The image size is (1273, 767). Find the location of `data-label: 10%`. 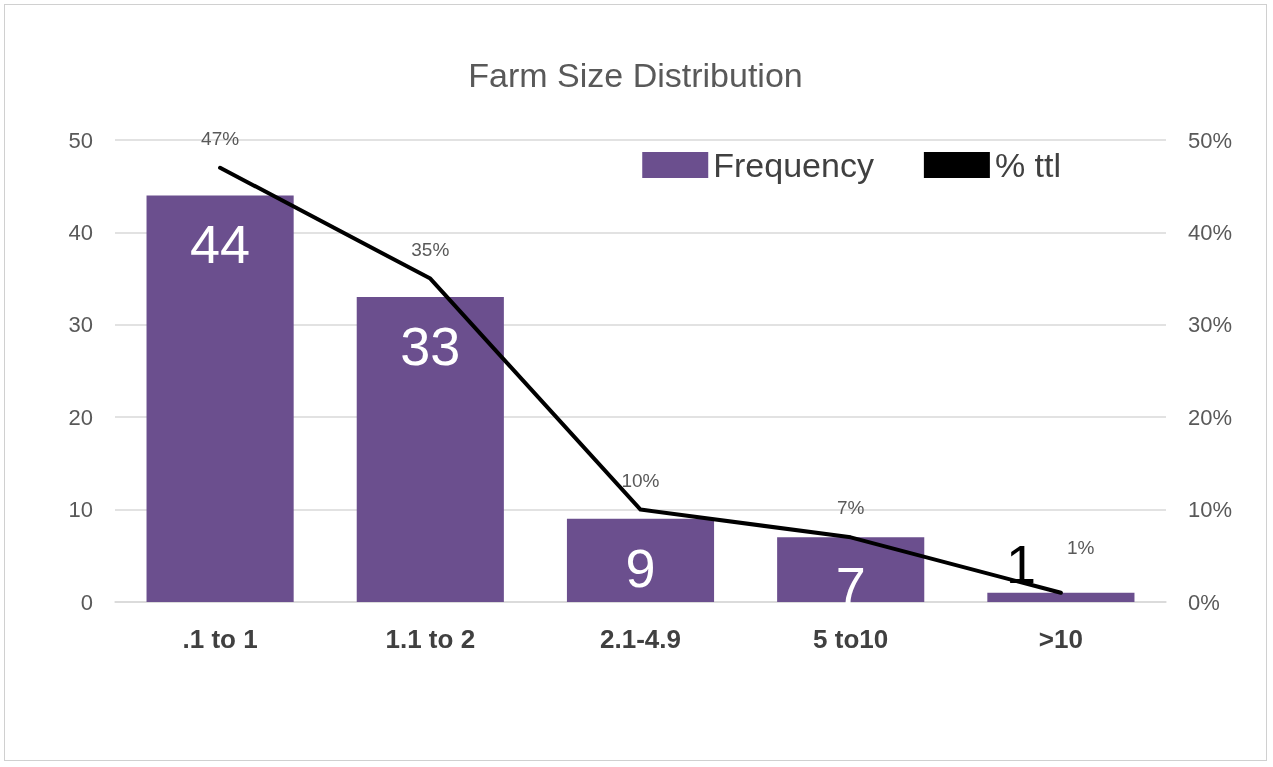

data-label: 10% is located at coordinates (640, 480).